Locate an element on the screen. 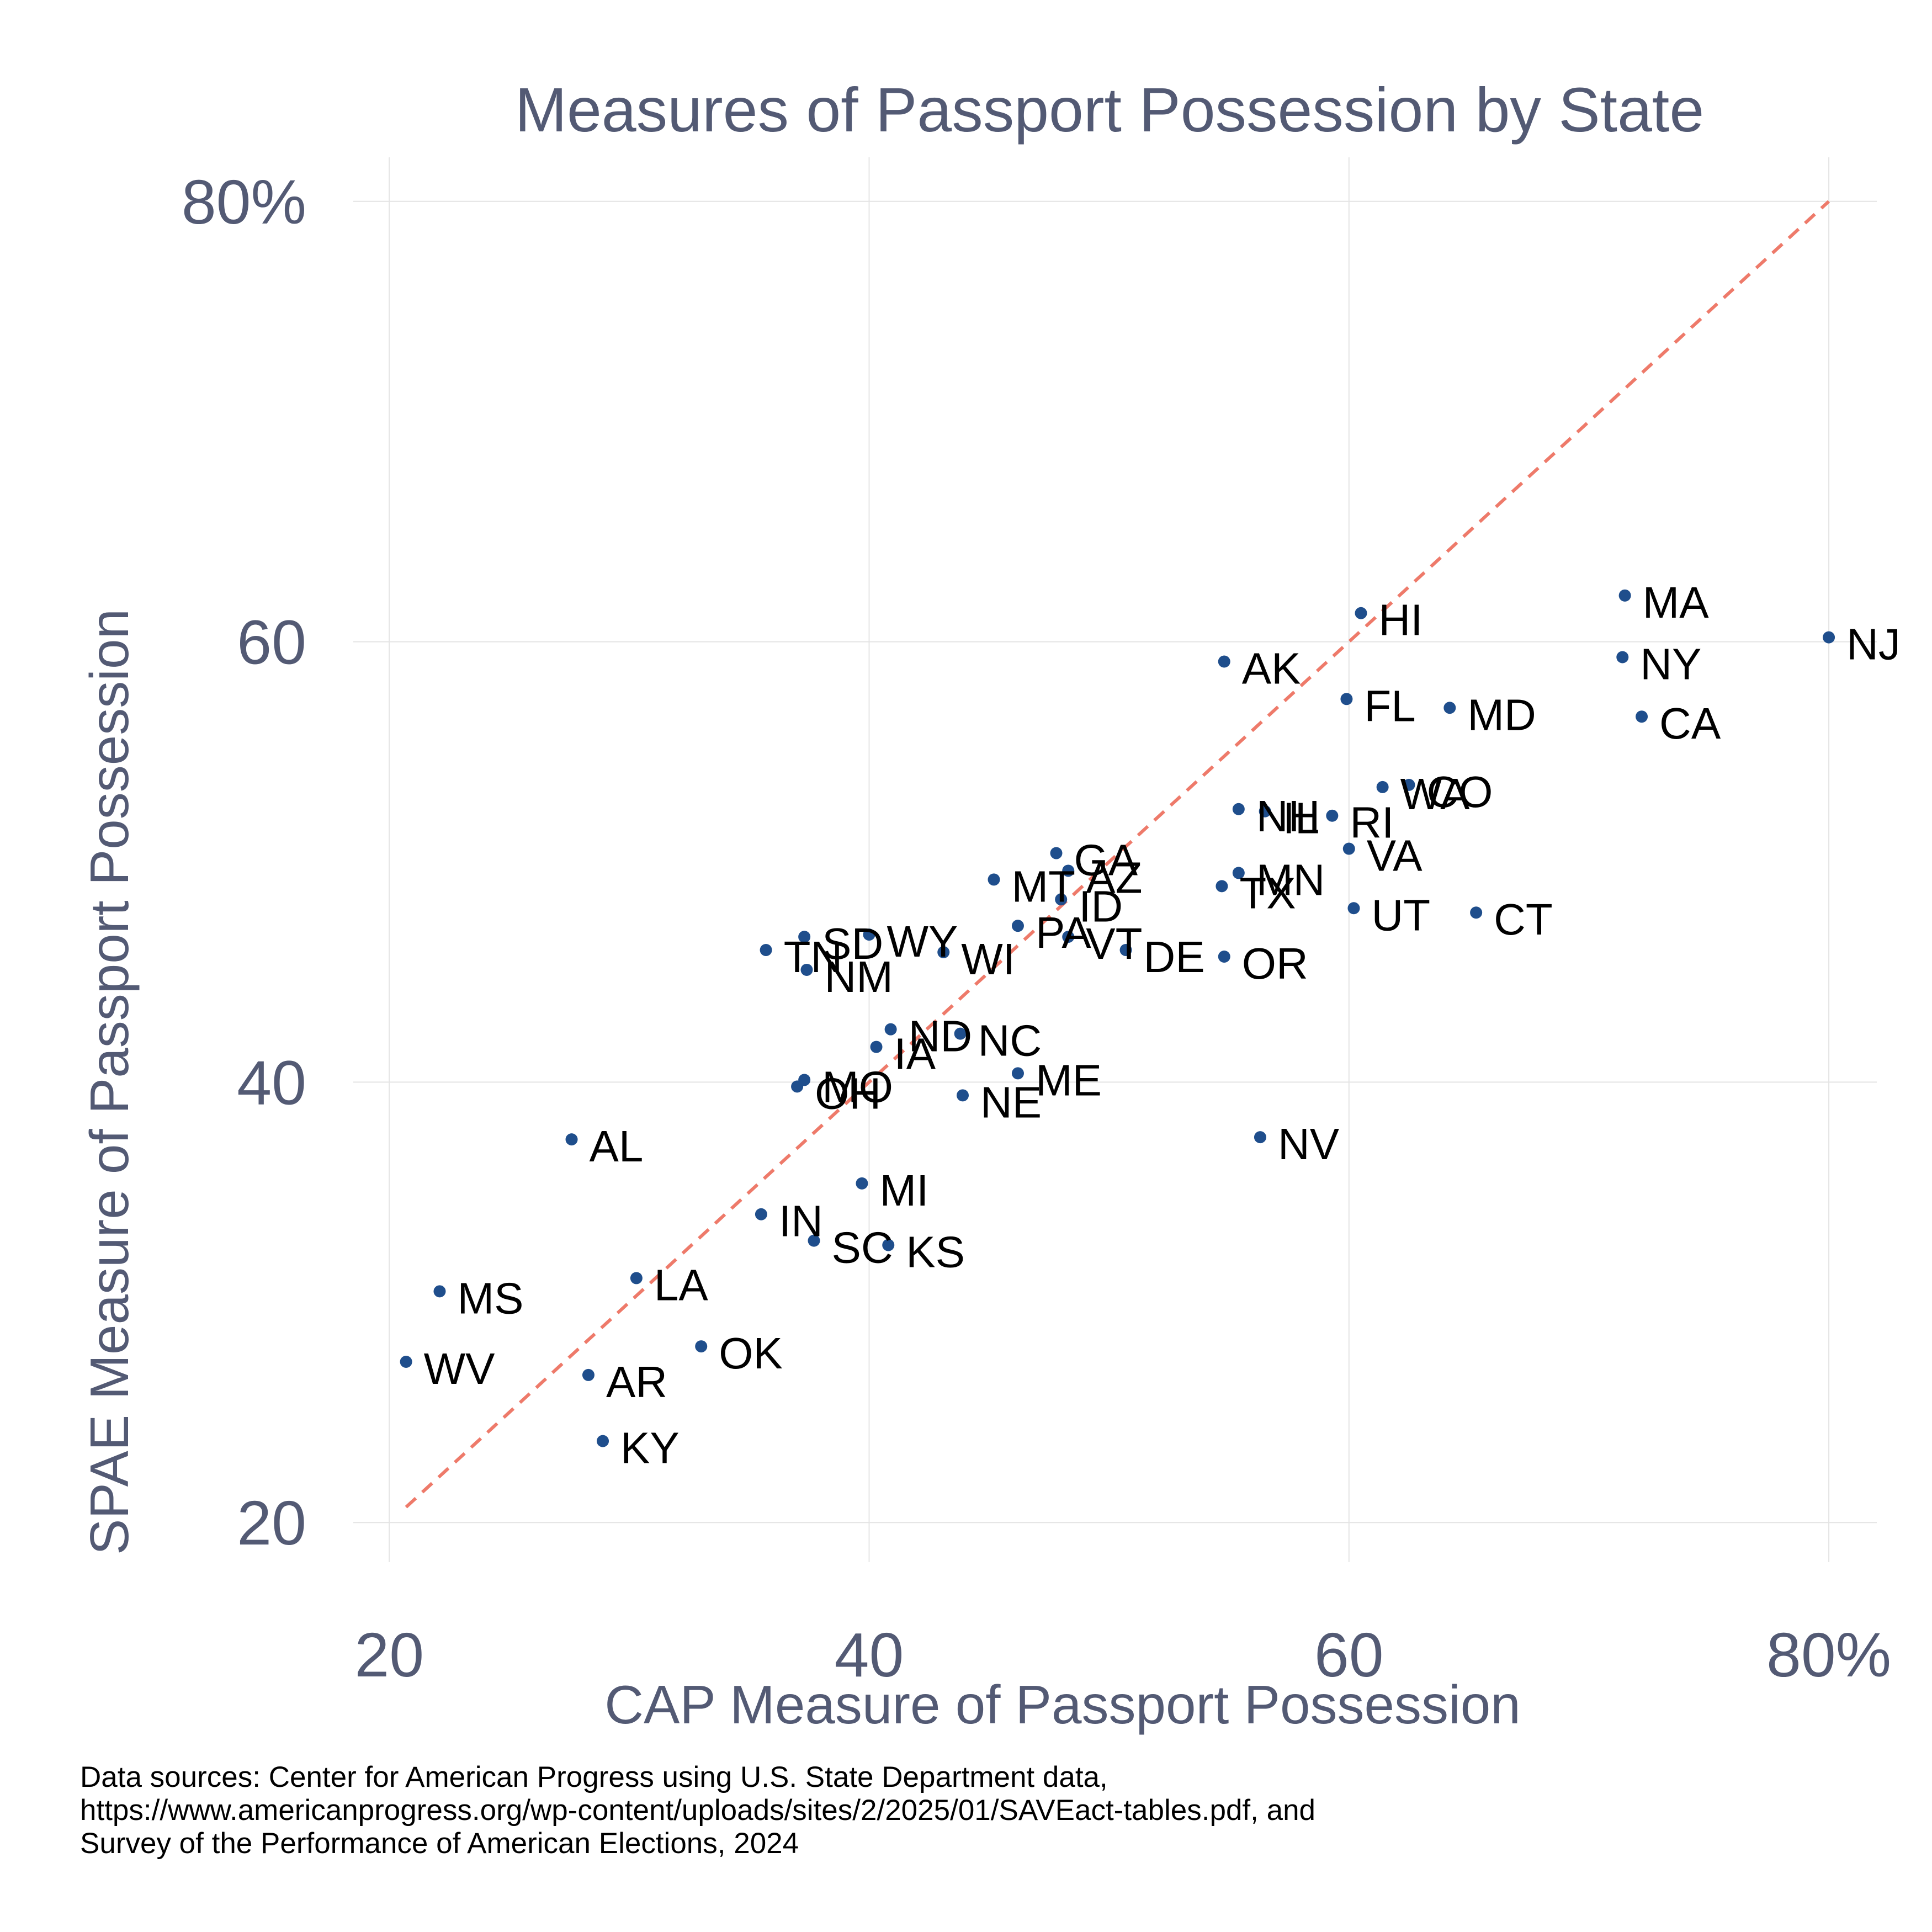 The image size is (1932, 1932). point-label-la: LA is located at coordinates (681, 1285).